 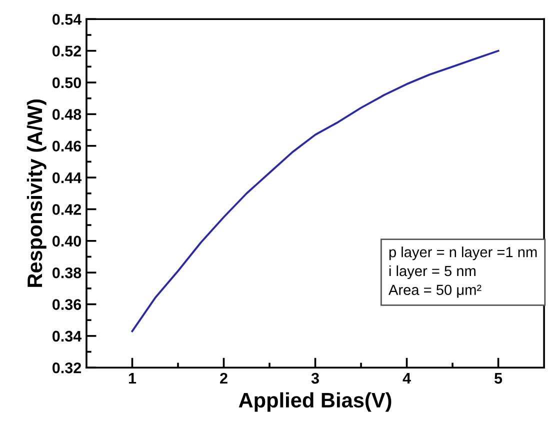 I want to click on y-tick-label: 0.32, so click(x=67, y=368).